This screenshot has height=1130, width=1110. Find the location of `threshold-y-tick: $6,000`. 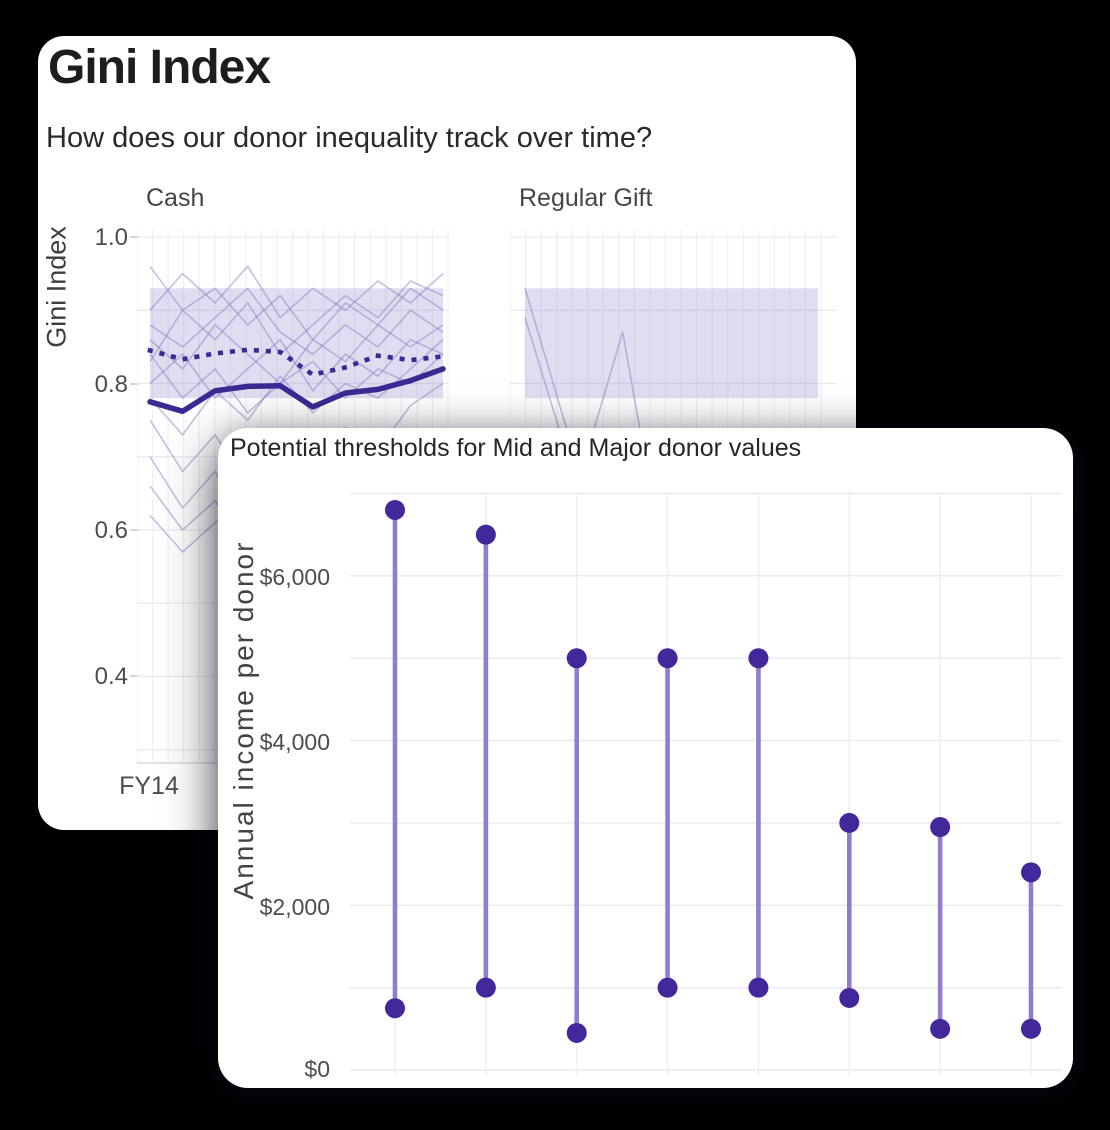

threshold-y-tick: $6,000 is located at coordinates (294, 577).